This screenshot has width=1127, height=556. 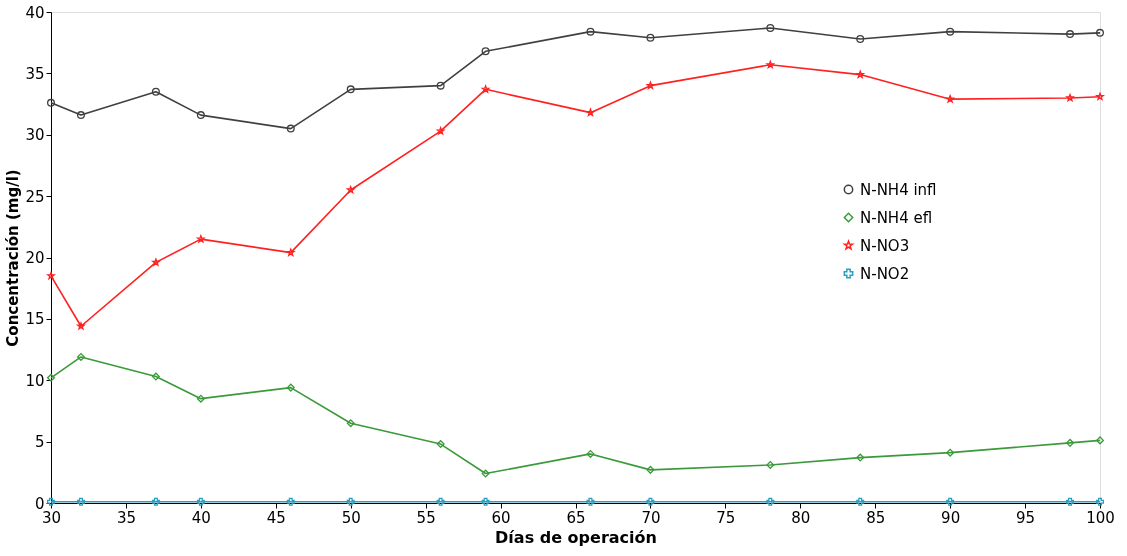 What do you see at coordinates (576, 517) in the screenshot?
I see `x-tick-label: 65` at bounding box center [576, 517].